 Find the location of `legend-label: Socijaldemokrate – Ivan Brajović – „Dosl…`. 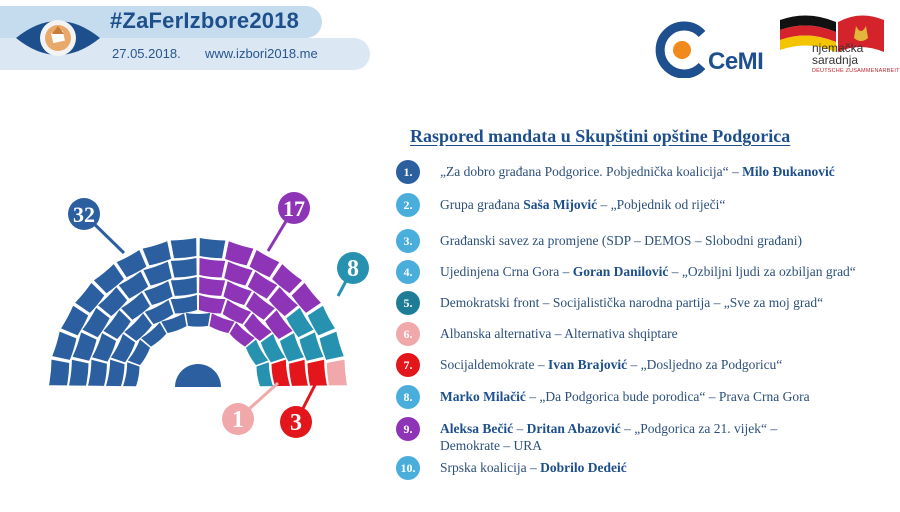

legend-label: Socijaldemokrate – Ivan Brajović – „Dosl… is located at coordinates (611, 364).